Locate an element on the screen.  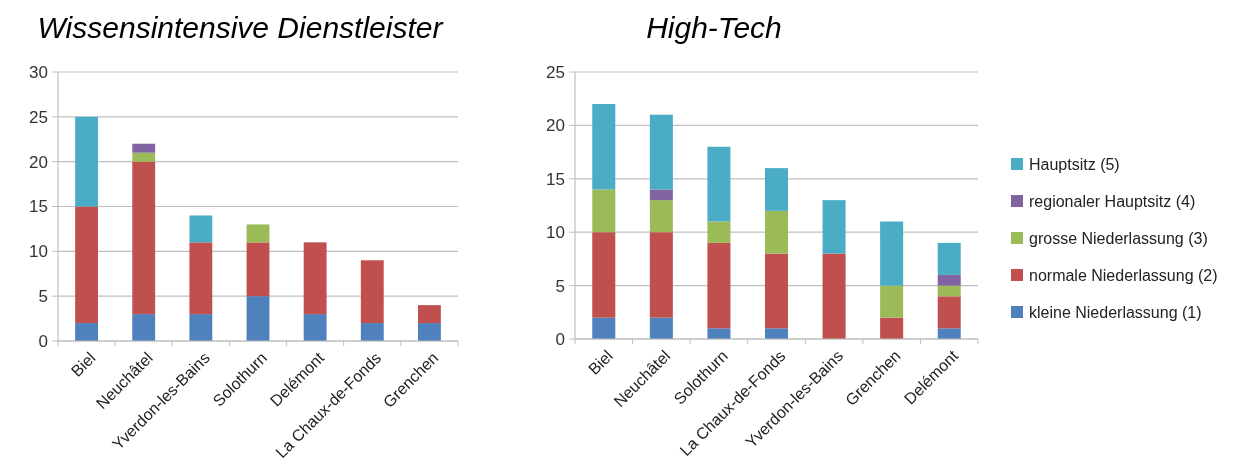
legend-label: kleine Niederlassung (1) is located at coordinates (1115, 312).